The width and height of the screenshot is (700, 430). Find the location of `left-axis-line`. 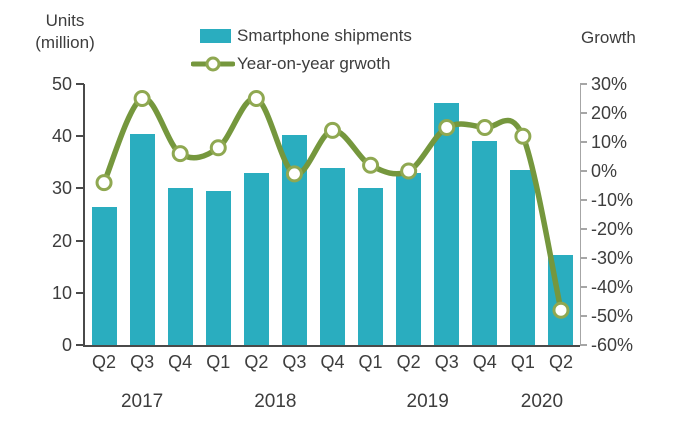

left-axis-line is located at coordinates (84, 214).